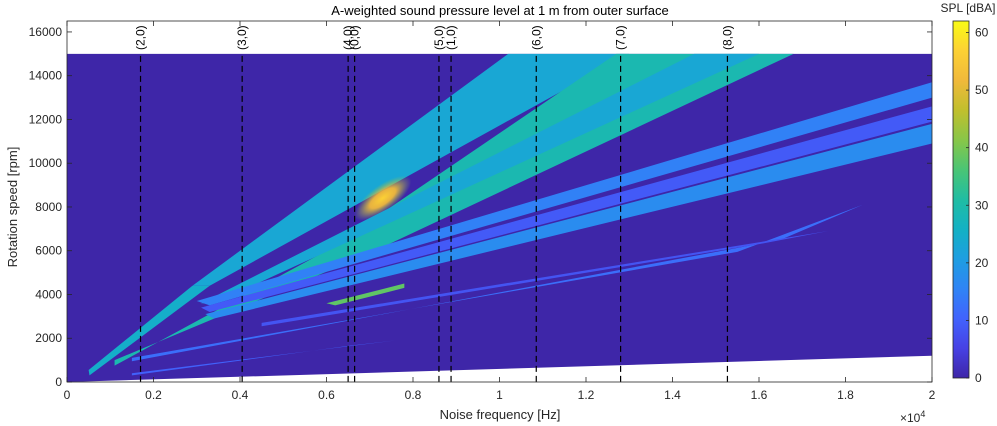  What do you see at coordinates (48, 338) in the screenshot?
I see `y-tick-label: 2000` at bounding box center [48, 338].